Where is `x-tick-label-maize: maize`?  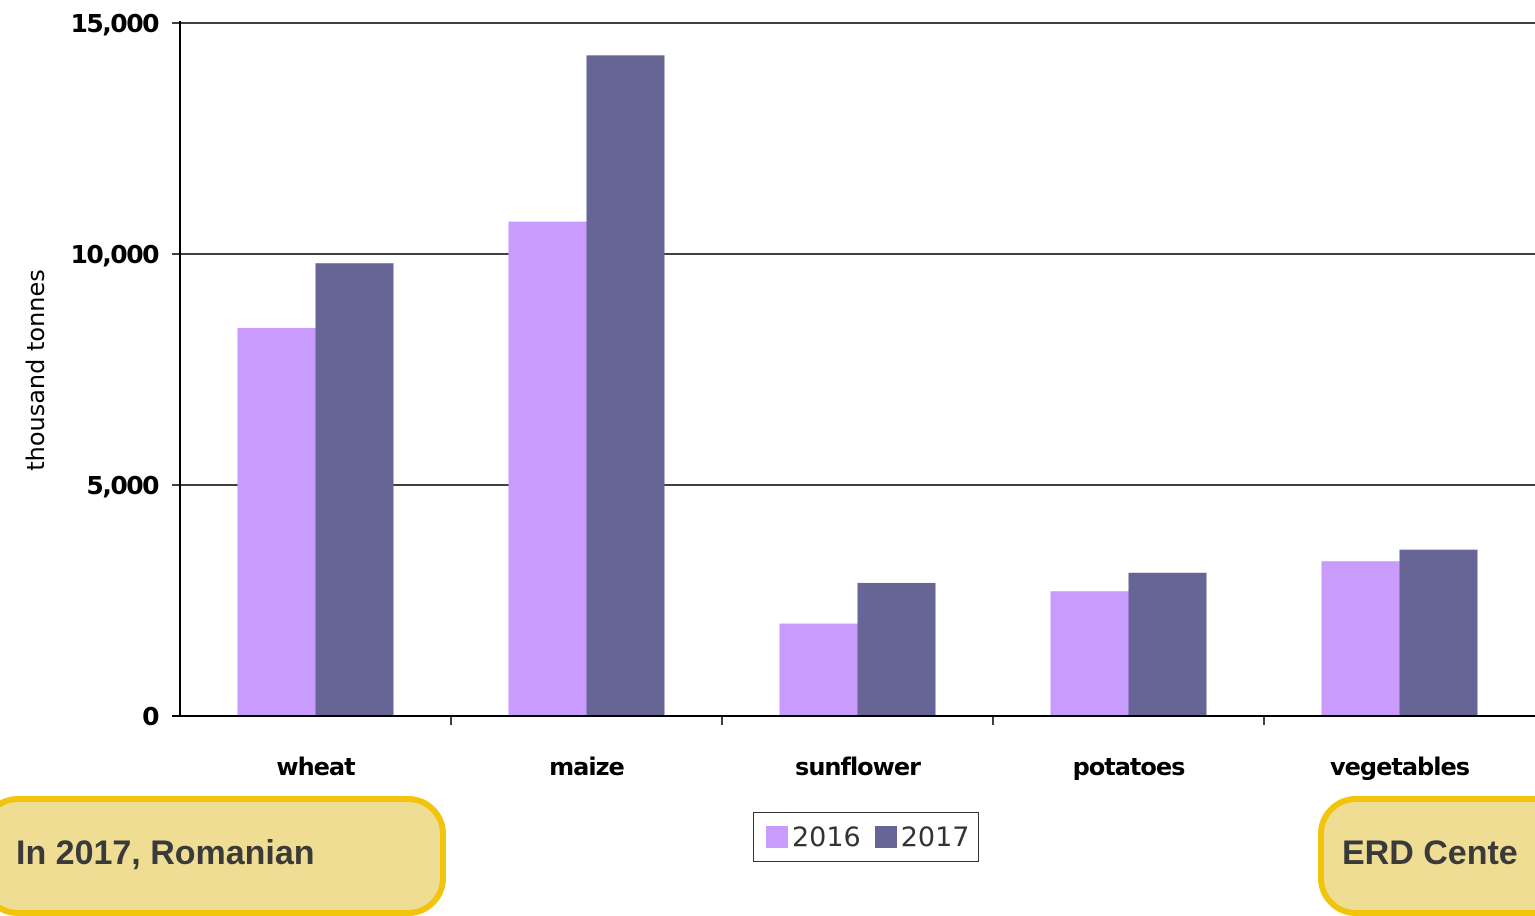
x-tick-label-maize: maize is located at coordinates (586, 767).